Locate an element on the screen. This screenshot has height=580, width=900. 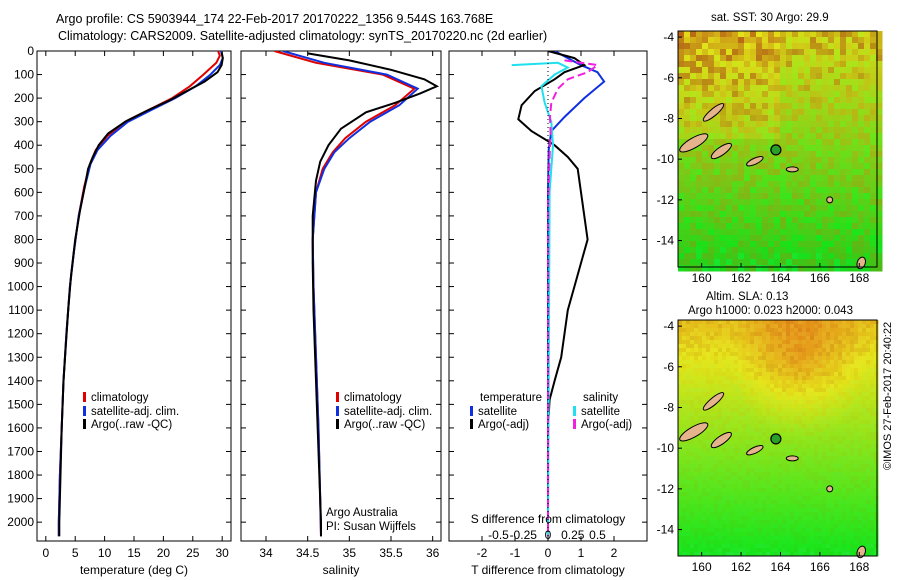
y-tick-label: 1100 is located at coordinates (21, 310).